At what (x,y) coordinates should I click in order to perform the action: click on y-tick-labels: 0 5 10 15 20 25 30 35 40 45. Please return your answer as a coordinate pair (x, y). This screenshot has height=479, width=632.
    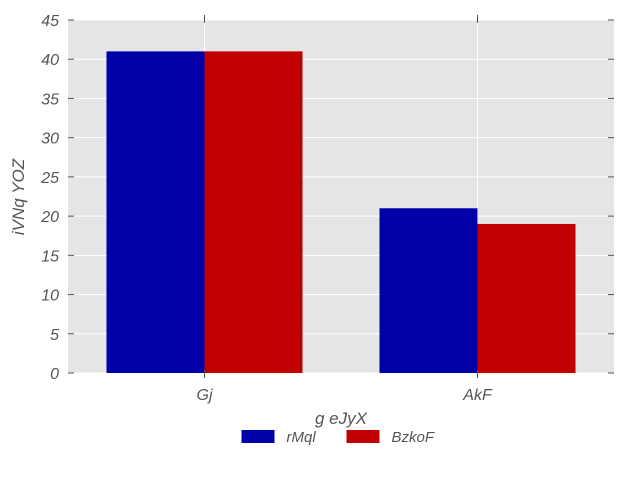
    Looking at the image, I should click on (49, 198).